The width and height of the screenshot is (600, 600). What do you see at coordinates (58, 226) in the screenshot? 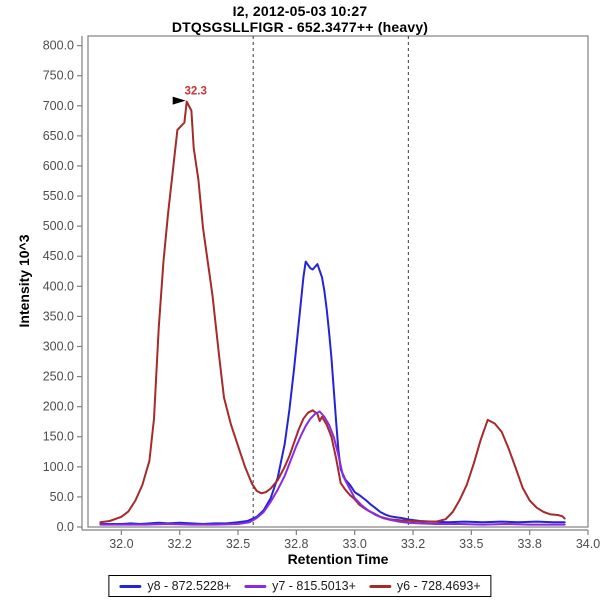
I see `y-tick-label: 500.0` at bounding box center [58, 226].